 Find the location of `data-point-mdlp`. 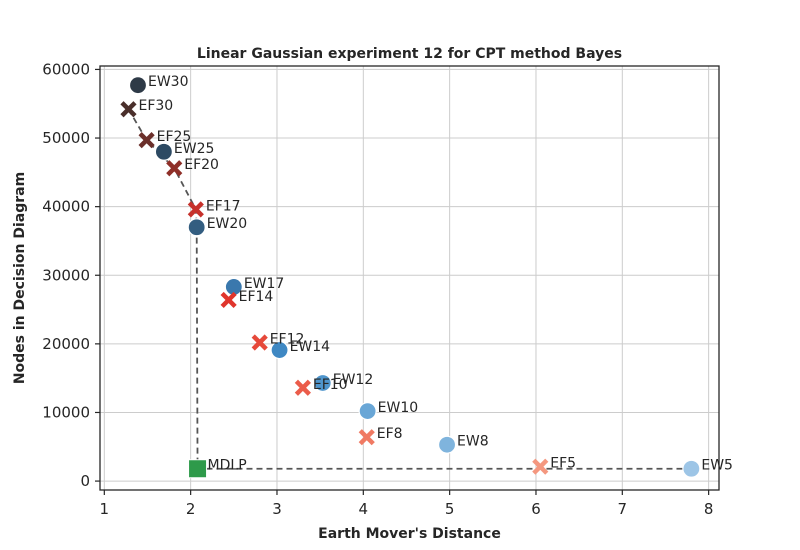

data-point-mdlp is located at coordinates (198, 469).